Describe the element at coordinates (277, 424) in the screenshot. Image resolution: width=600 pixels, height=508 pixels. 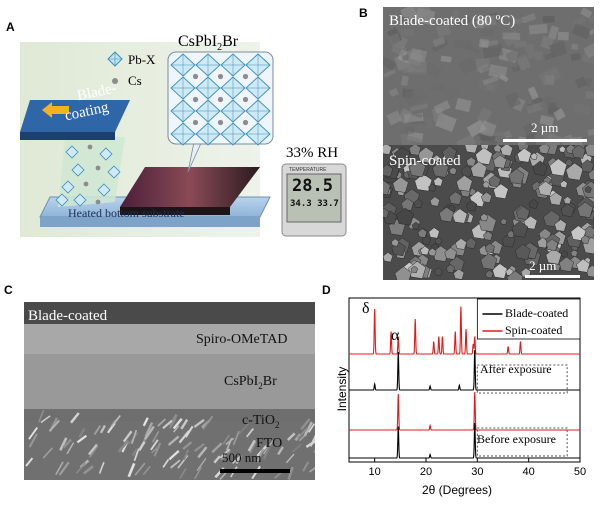
I see `layer-tio2-sub: 2` at that location.